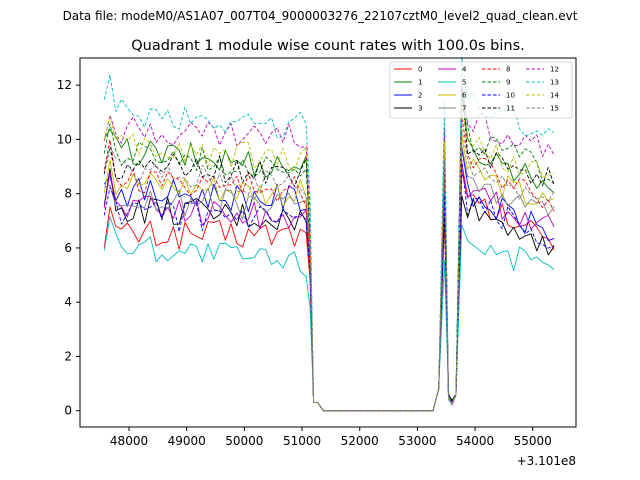  Describe the element at coordinates (508, 70) in the screenshot. I see `legend-label-8: 8` at that location.